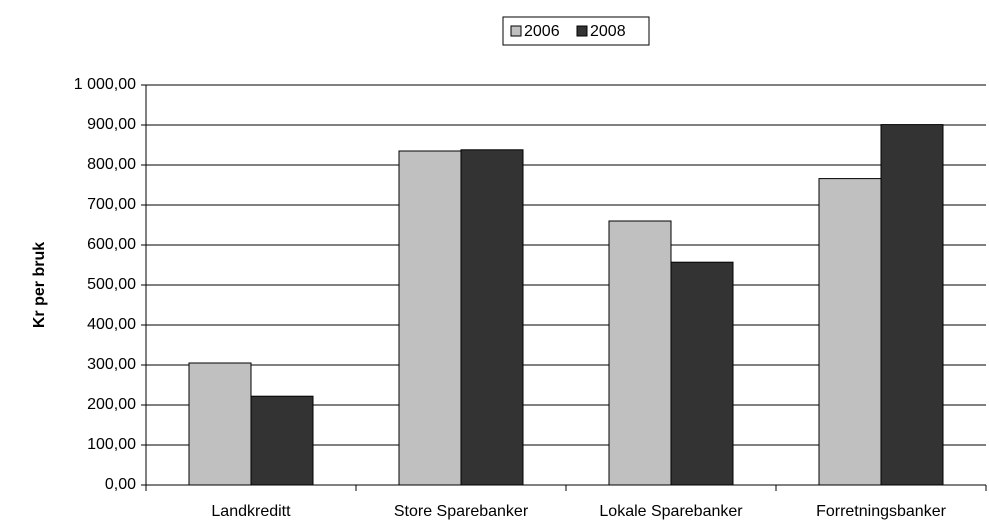 Image resolution: width=989 pixels, height=523 pixels. Describe the element at coordinates (111, 284) in the screenshot. I see `y-tick-label: 500,00` at that location.